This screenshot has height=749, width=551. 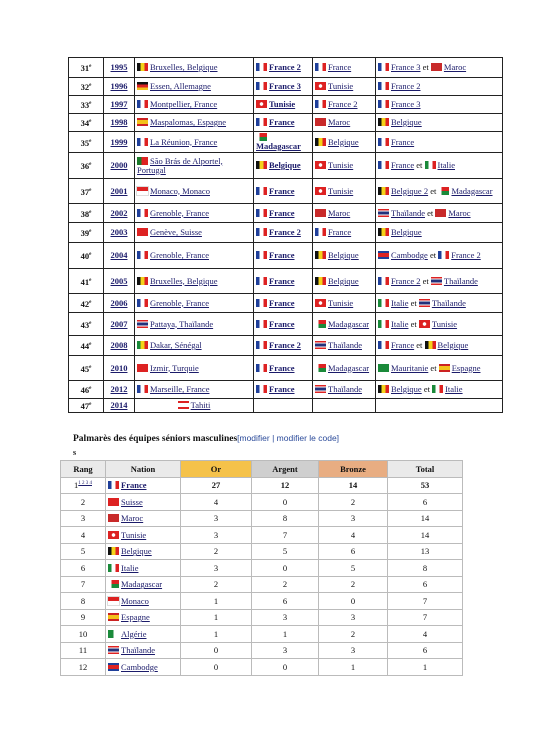 What do you see at coordinates (135, 617) in the screenshot?
I see `nation-link: Espagne` at bounding box center [135, 617].